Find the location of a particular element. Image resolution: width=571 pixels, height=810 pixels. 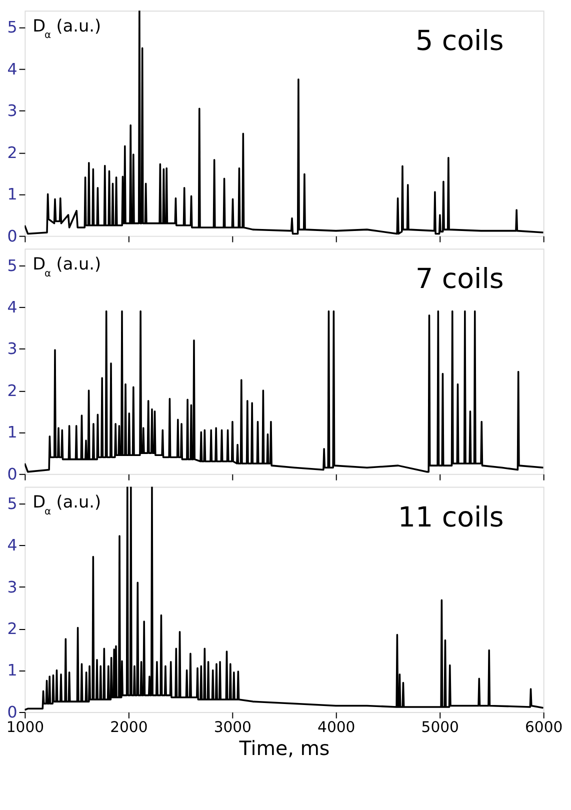

annotation: 11 coils is located at coordinates (451, 517).